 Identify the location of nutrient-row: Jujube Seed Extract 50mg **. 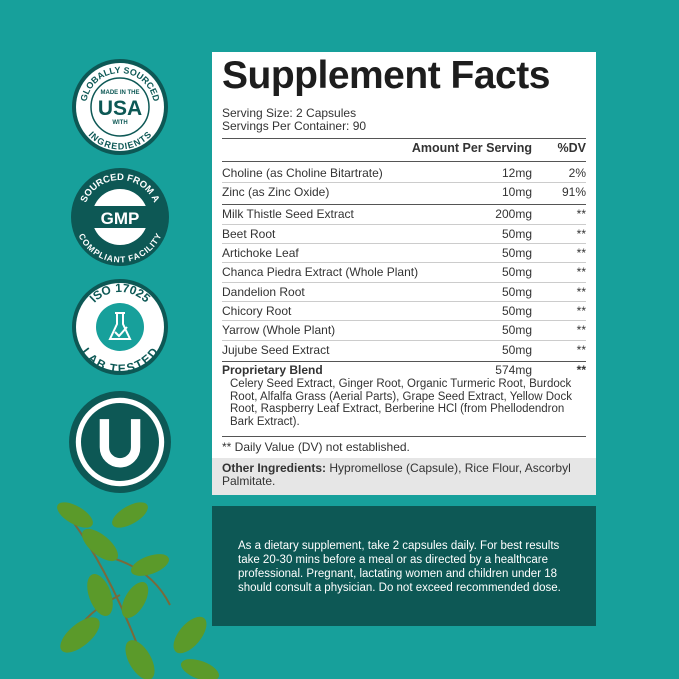
(404, 350).